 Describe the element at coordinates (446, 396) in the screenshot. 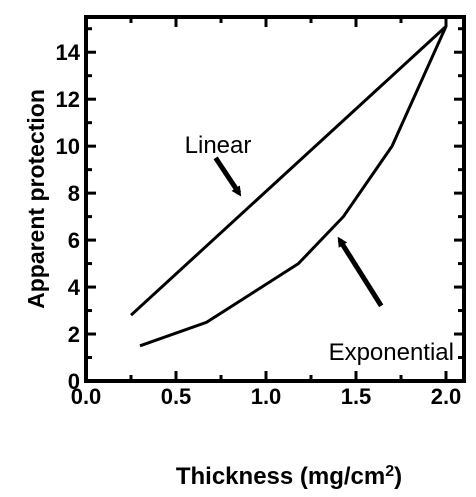

I see `x-tick-label: 2.0` at that location.